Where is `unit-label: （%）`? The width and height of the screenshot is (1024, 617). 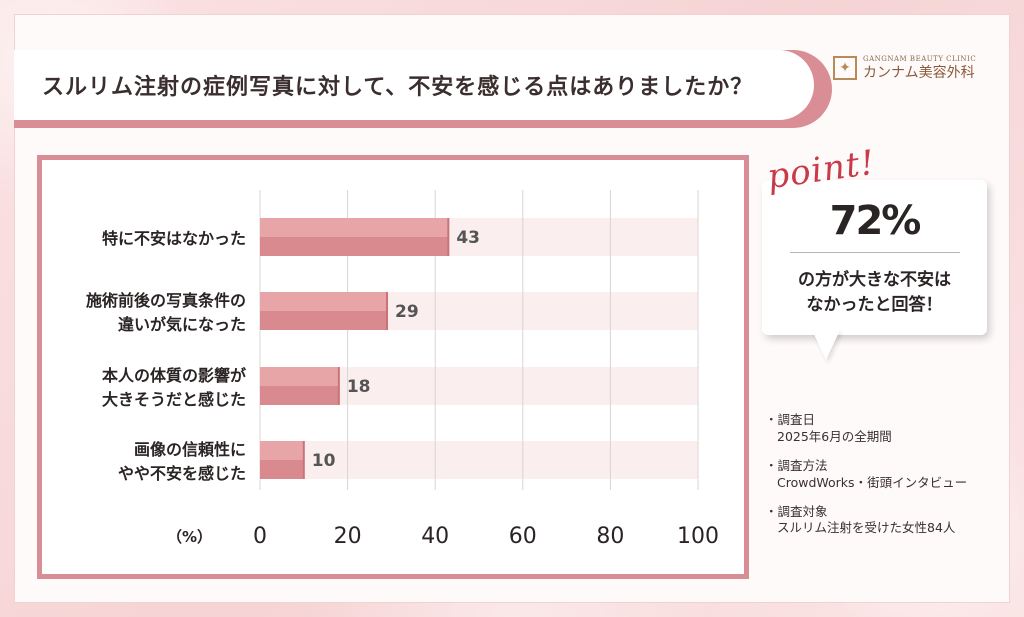
unit-label: （%） is located at coordinates (189, 537).